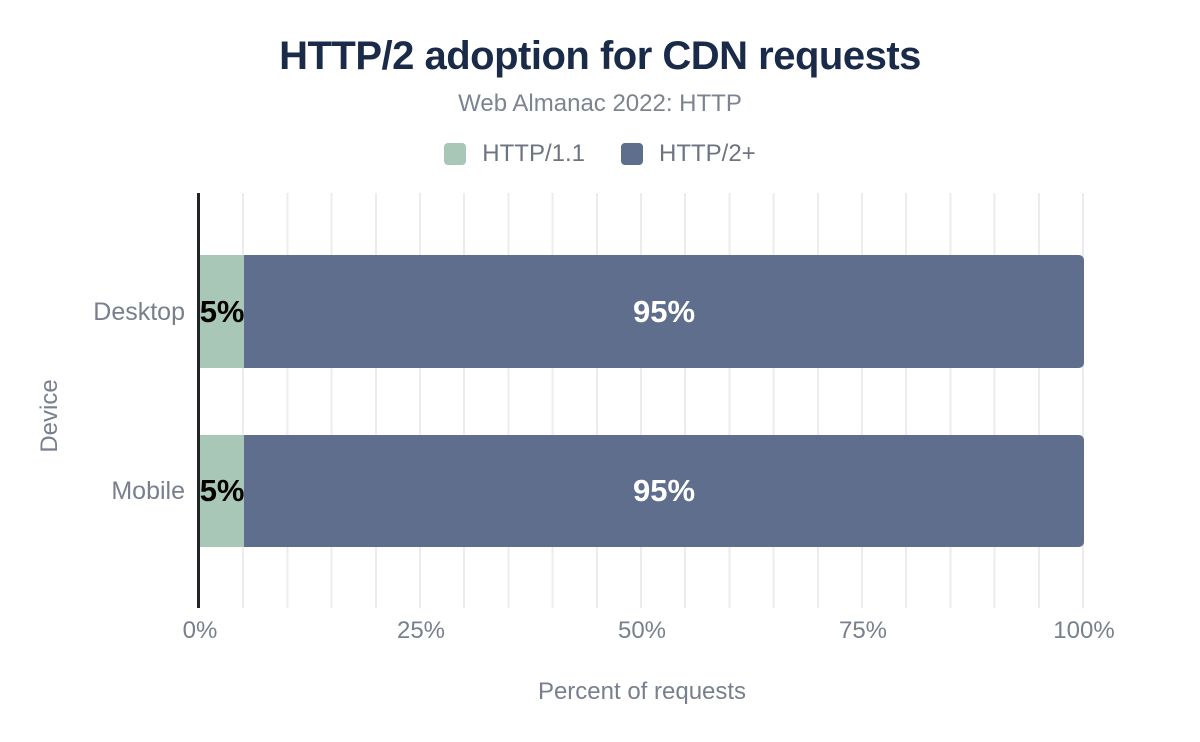  Describe the element at coordinates (139, 312) in the screenshot. I see `category-label-desktop: Desktop` at that location.